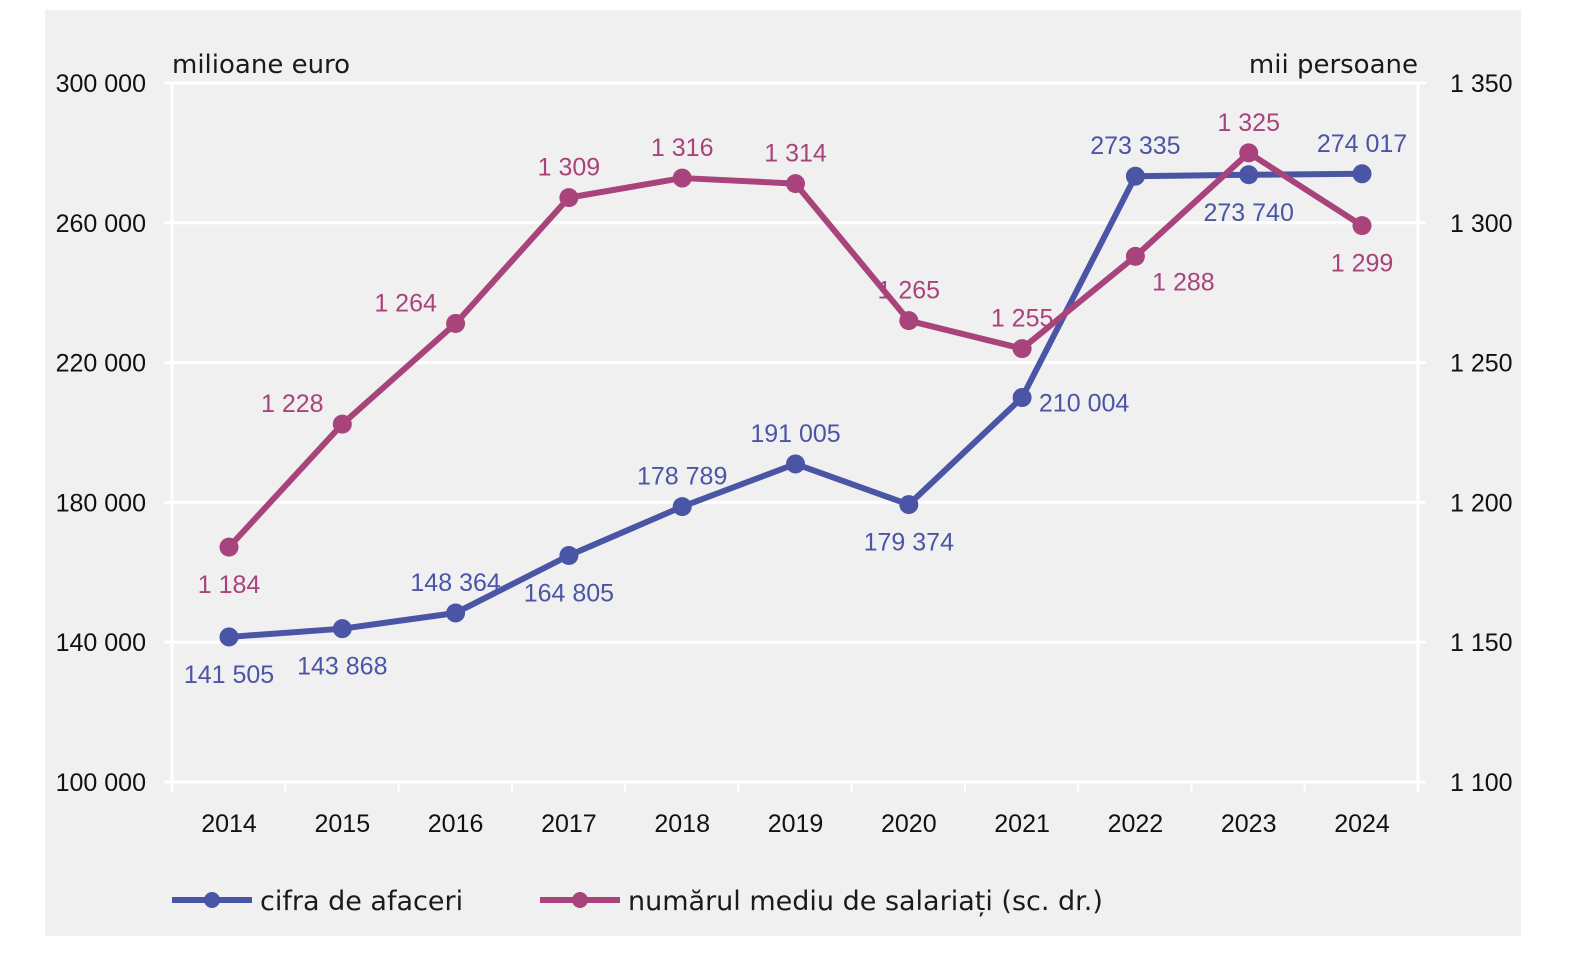 This screenshot has width=1580, height=978. Describe the element at coordinates (569, 168) in the screenshot. I see `data-label: 1 309` at that location.